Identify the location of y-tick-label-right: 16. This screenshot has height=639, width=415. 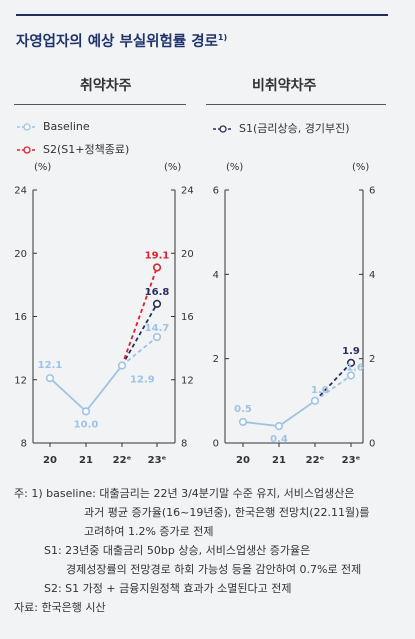
(187, 317).